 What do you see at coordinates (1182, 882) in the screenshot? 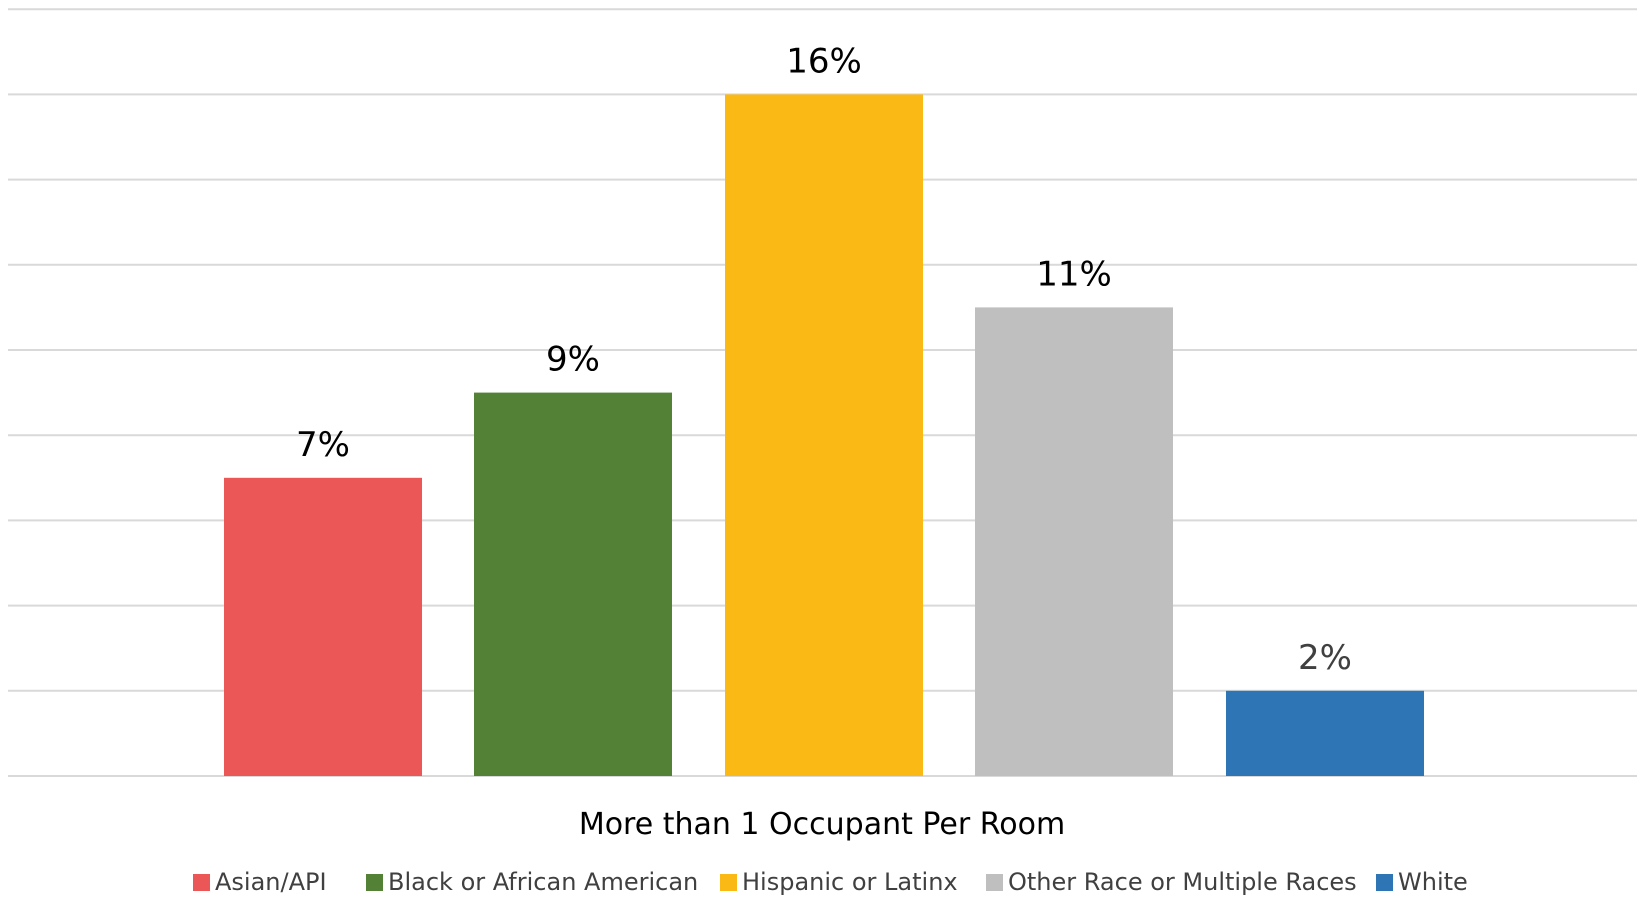
I see `legend-label: Other Race or Multiple Races` at bounding box center [1182, 882].